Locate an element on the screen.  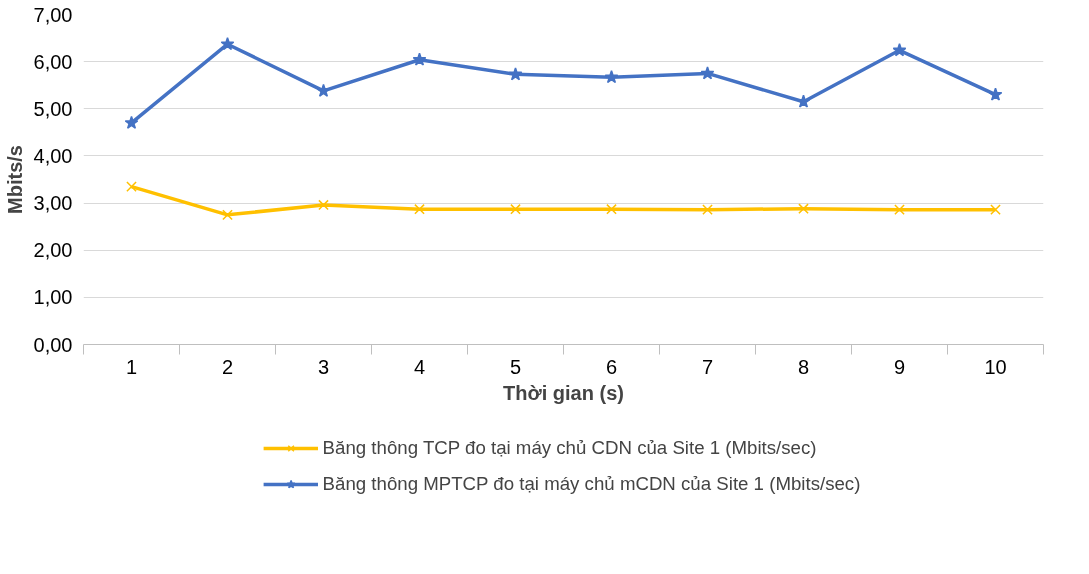
y-tick-label: 6,00 is located at coordinates (53, 61).